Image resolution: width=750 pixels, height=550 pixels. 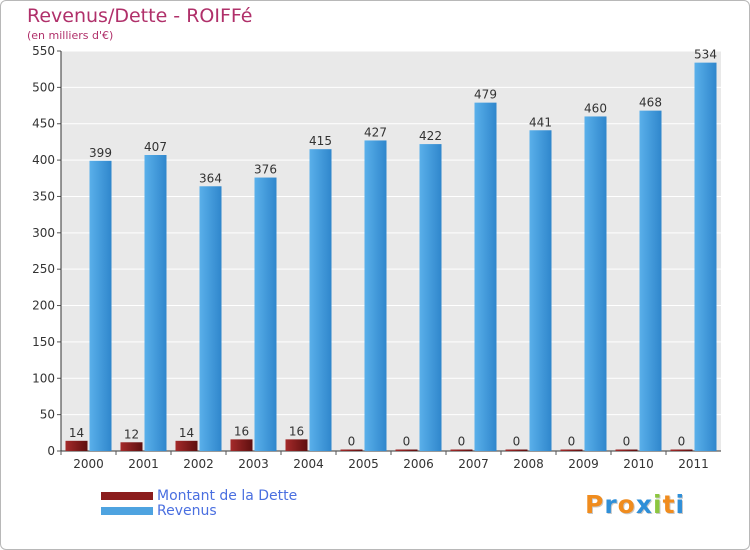 What do you see at coordinates (43, 196) in the screenshot?
I see `y-tick-label: 350` at bounding box center [43, 196].